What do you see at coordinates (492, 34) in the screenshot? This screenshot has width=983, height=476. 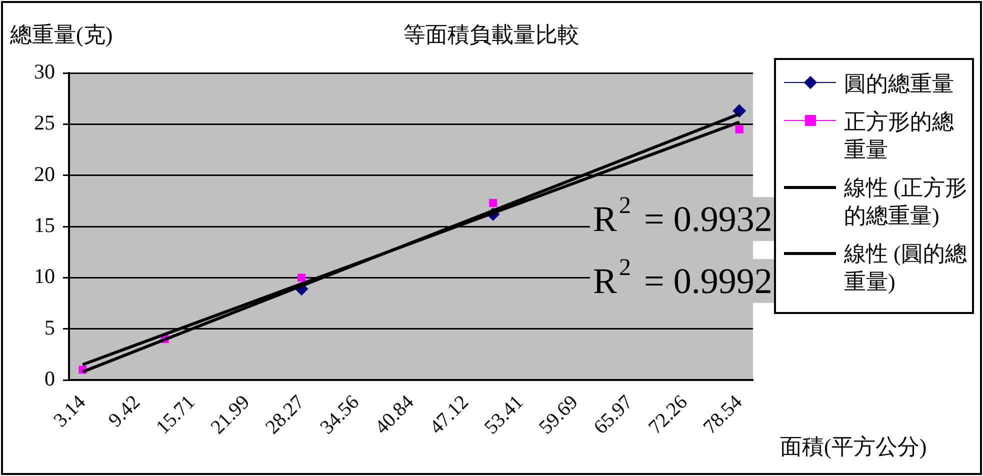 I see `chart-title: 等面積負載量比較` at bounding box center [492, 34].